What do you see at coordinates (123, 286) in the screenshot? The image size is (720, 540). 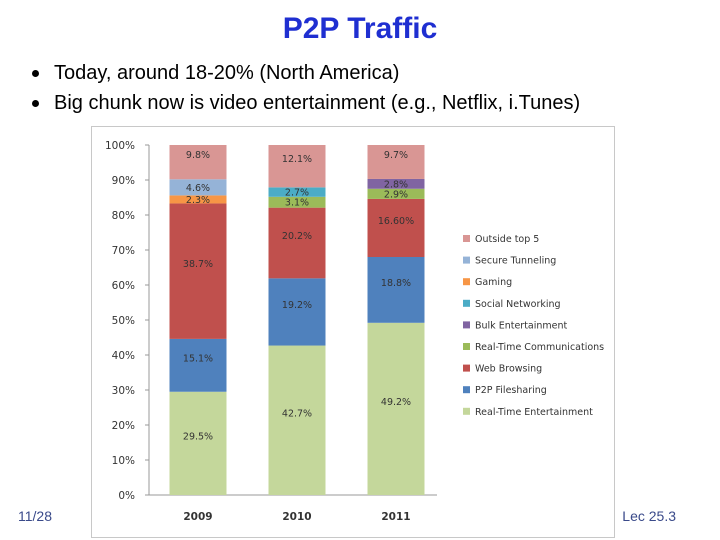 I see `y-tick-label: 60%` at bounding box center [123, 286].